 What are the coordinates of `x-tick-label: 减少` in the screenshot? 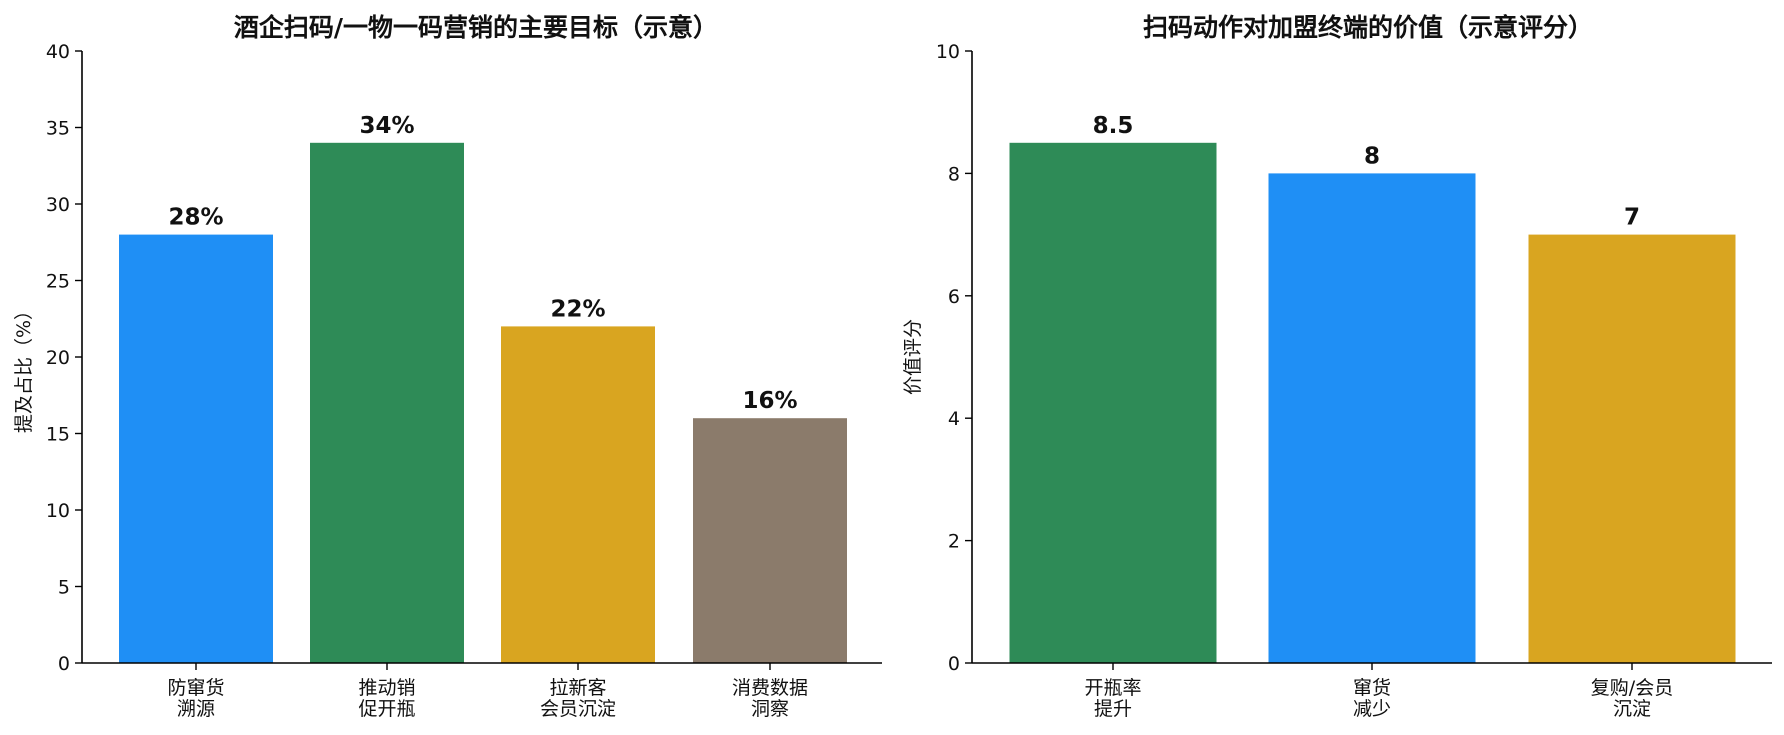 It's located at (1372, 709).